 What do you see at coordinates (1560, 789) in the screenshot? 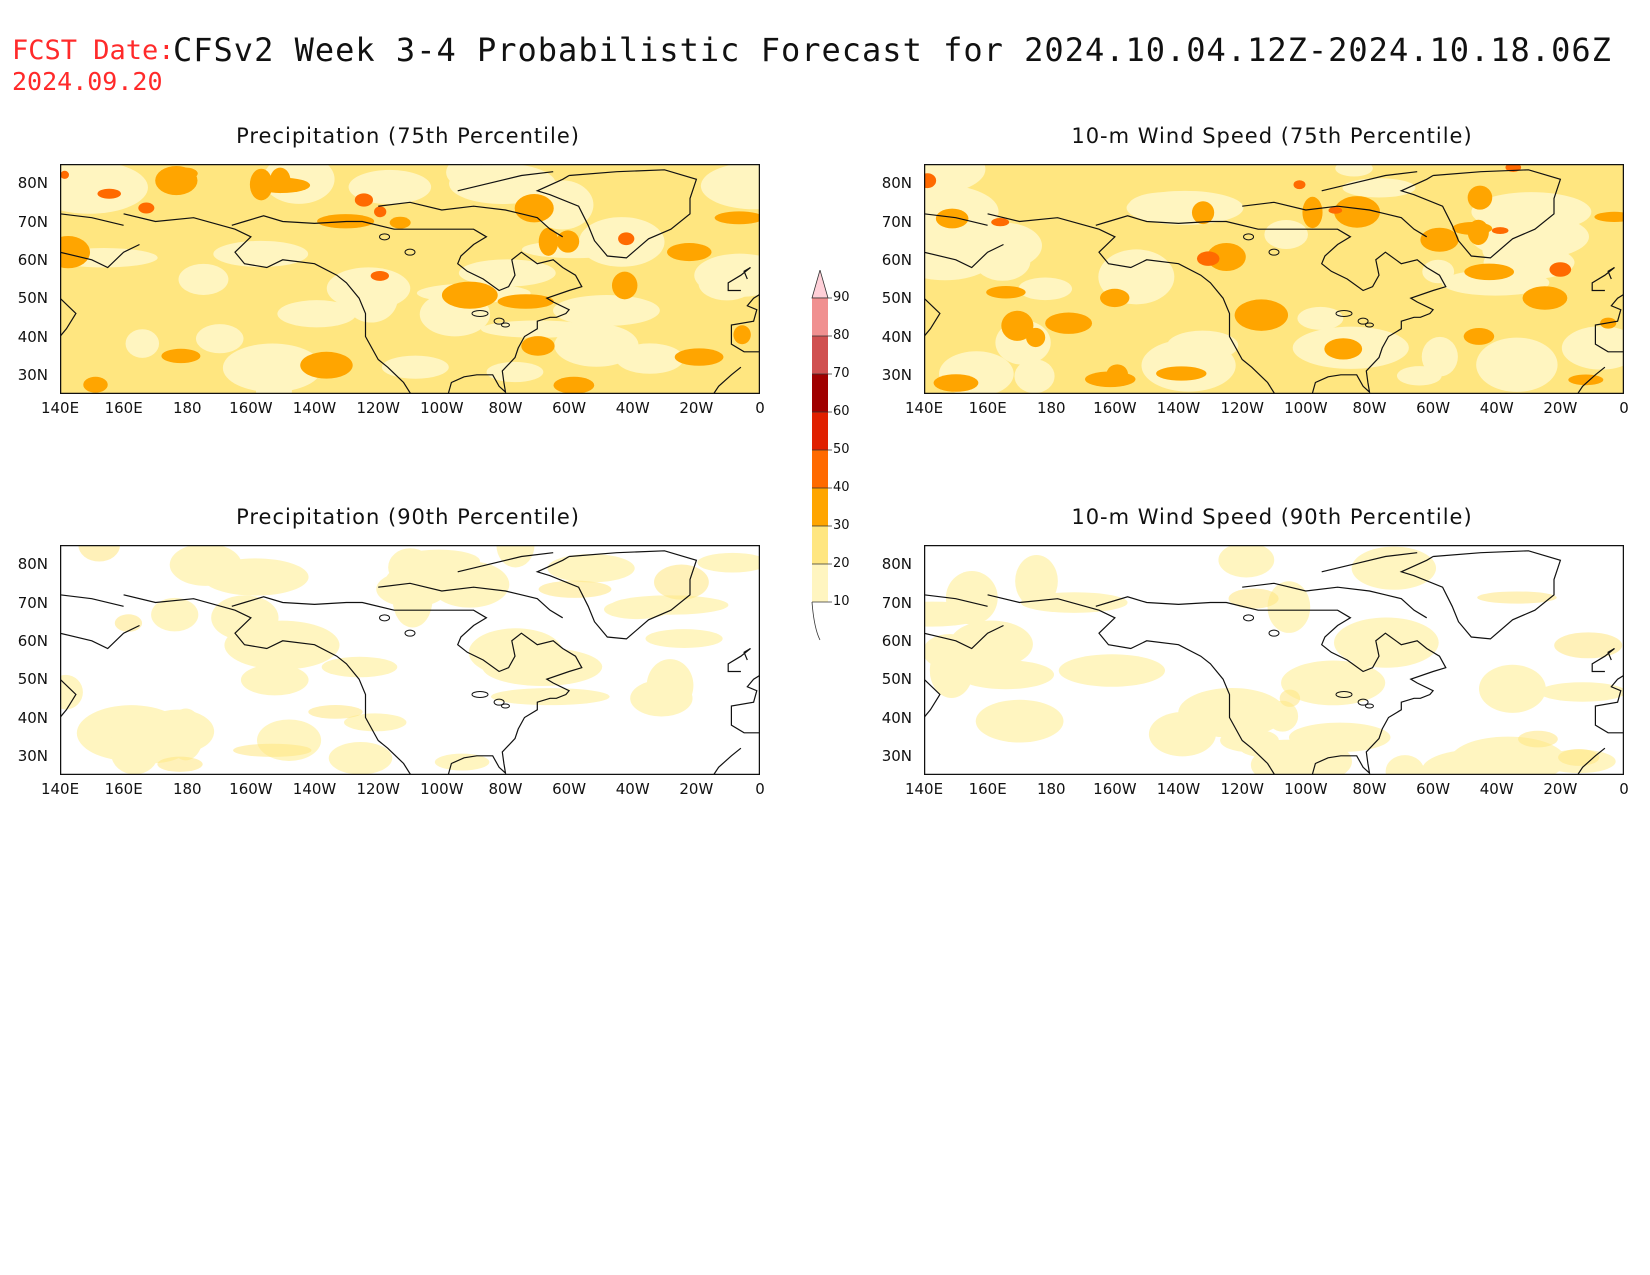
I see `lon-label: 20W` at bounding box center [1560, 789].